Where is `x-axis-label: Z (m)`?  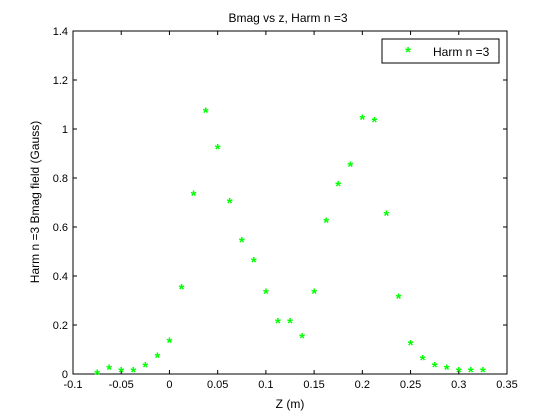 x-axis-label: Z (m) is located at coordinates (290, 404).